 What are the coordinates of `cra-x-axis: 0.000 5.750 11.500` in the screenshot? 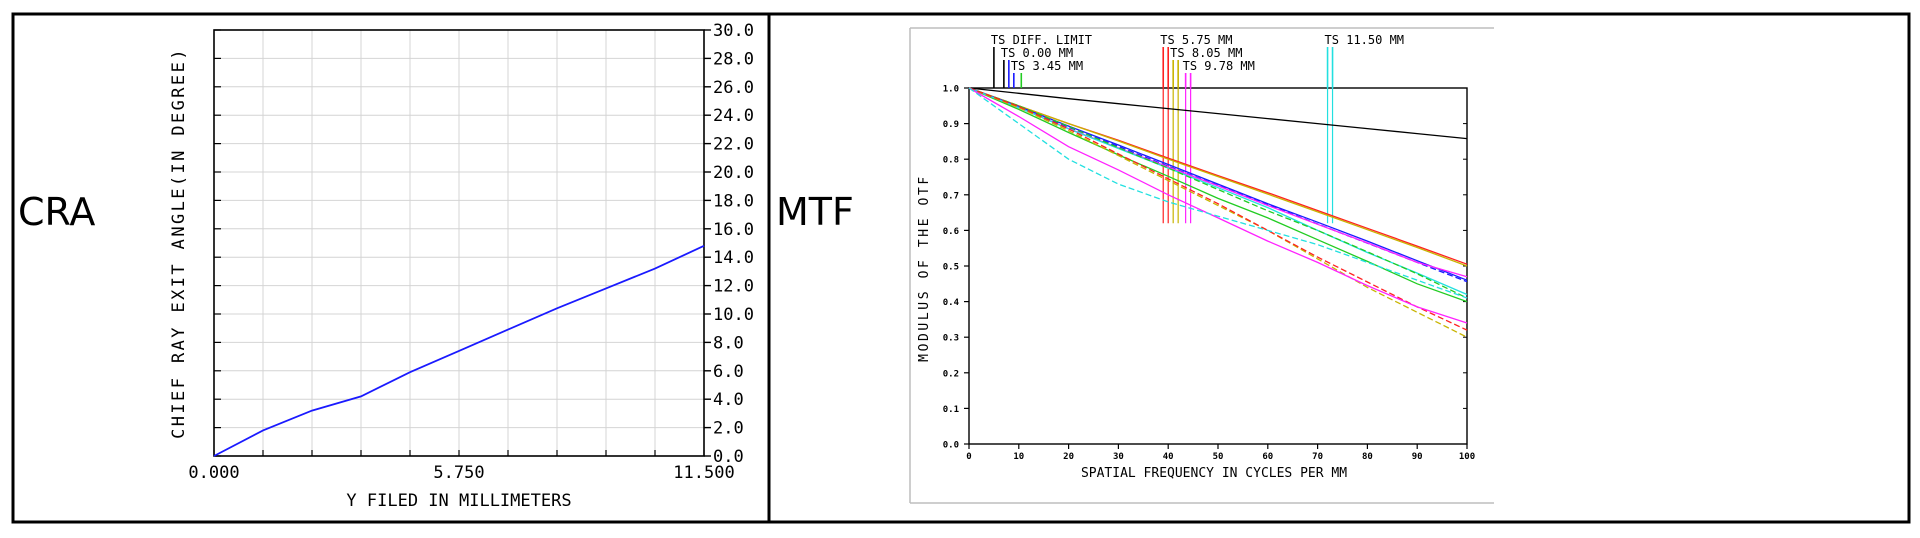 It's located at (461, 466).